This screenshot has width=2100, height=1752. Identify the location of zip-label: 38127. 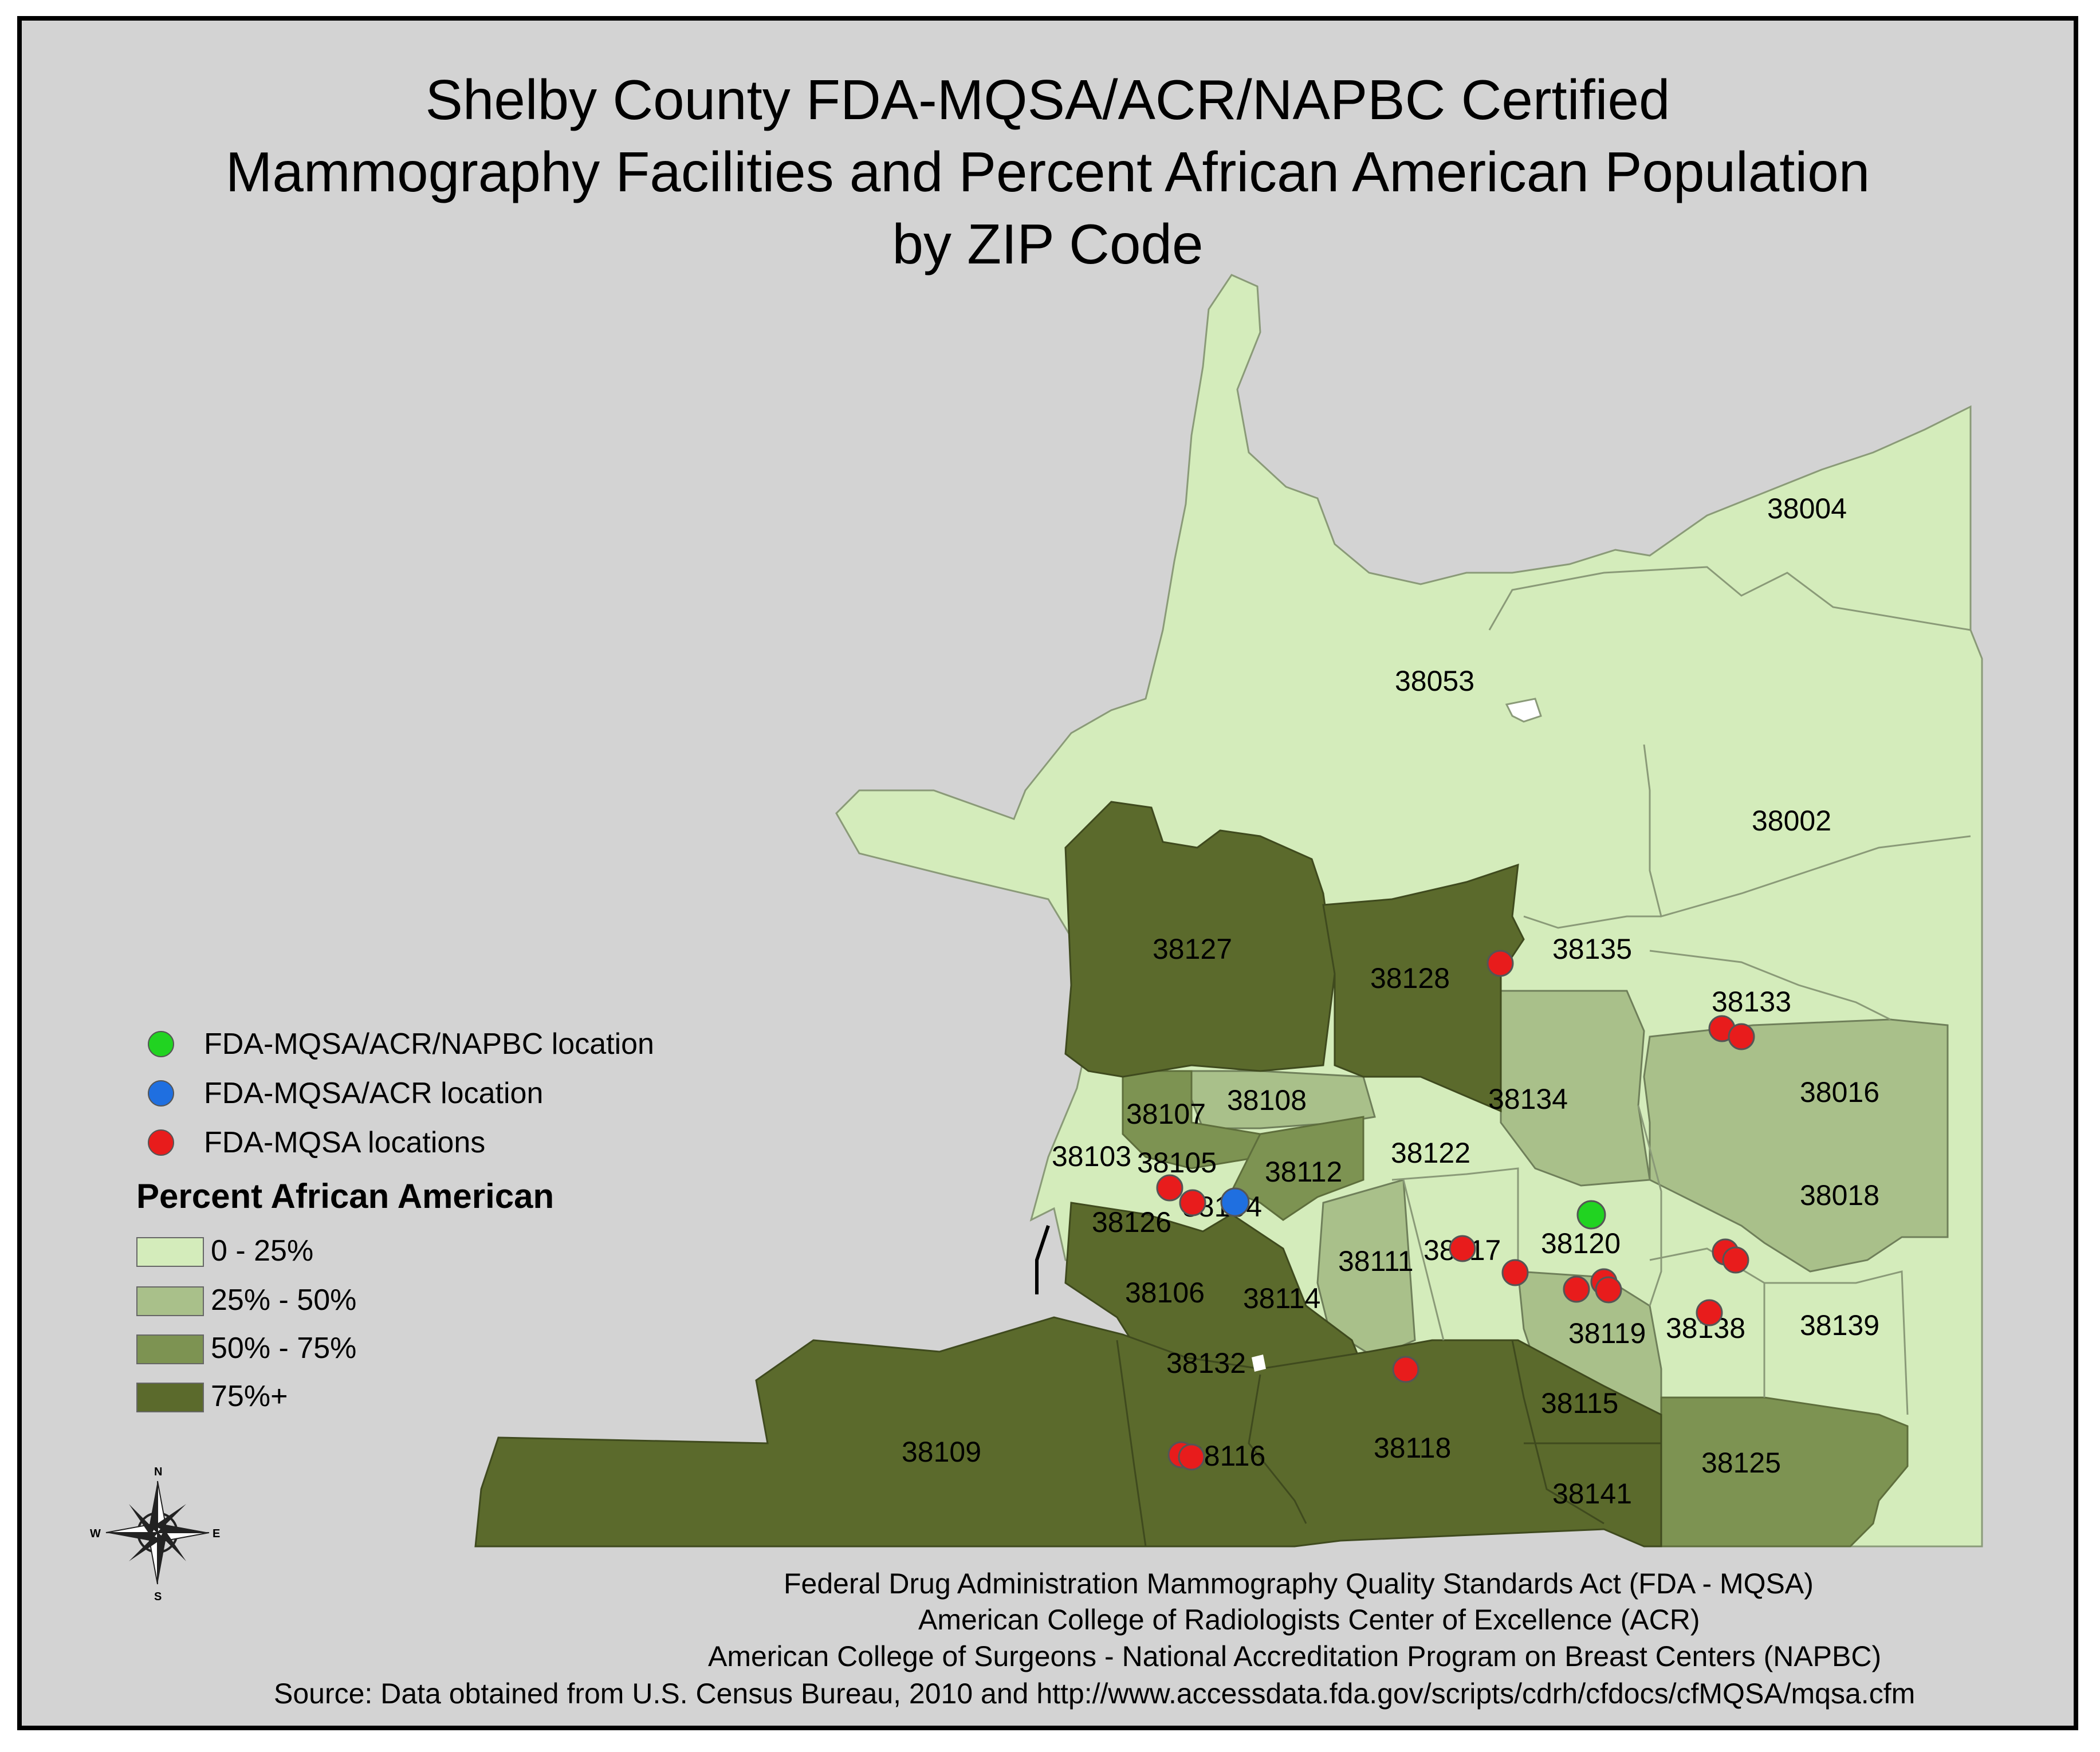
(1192, 949).